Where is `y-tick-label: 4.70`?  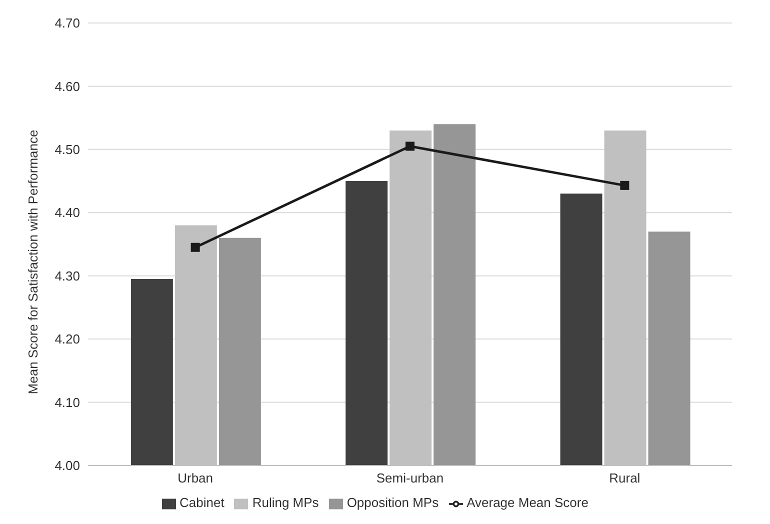 y-tick-label: 4.70 is located at coordinates (67, 23).